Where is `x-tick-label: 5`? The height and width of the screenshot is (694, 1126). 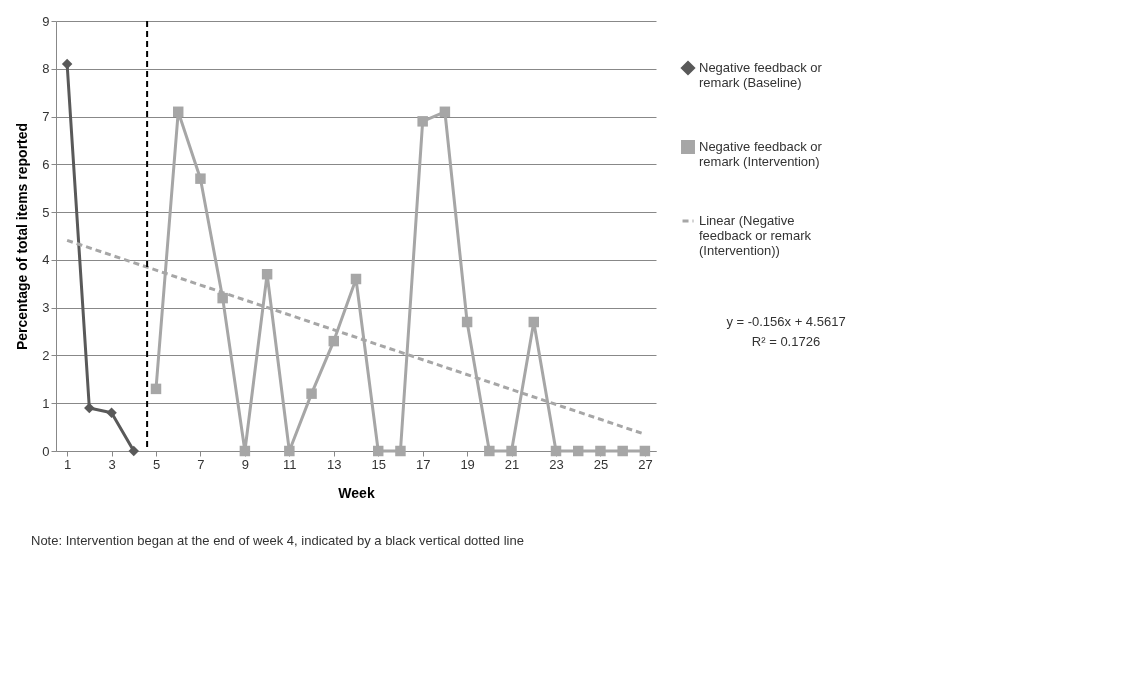 x-tick-label: 5 is located at coordinates (156, 464).